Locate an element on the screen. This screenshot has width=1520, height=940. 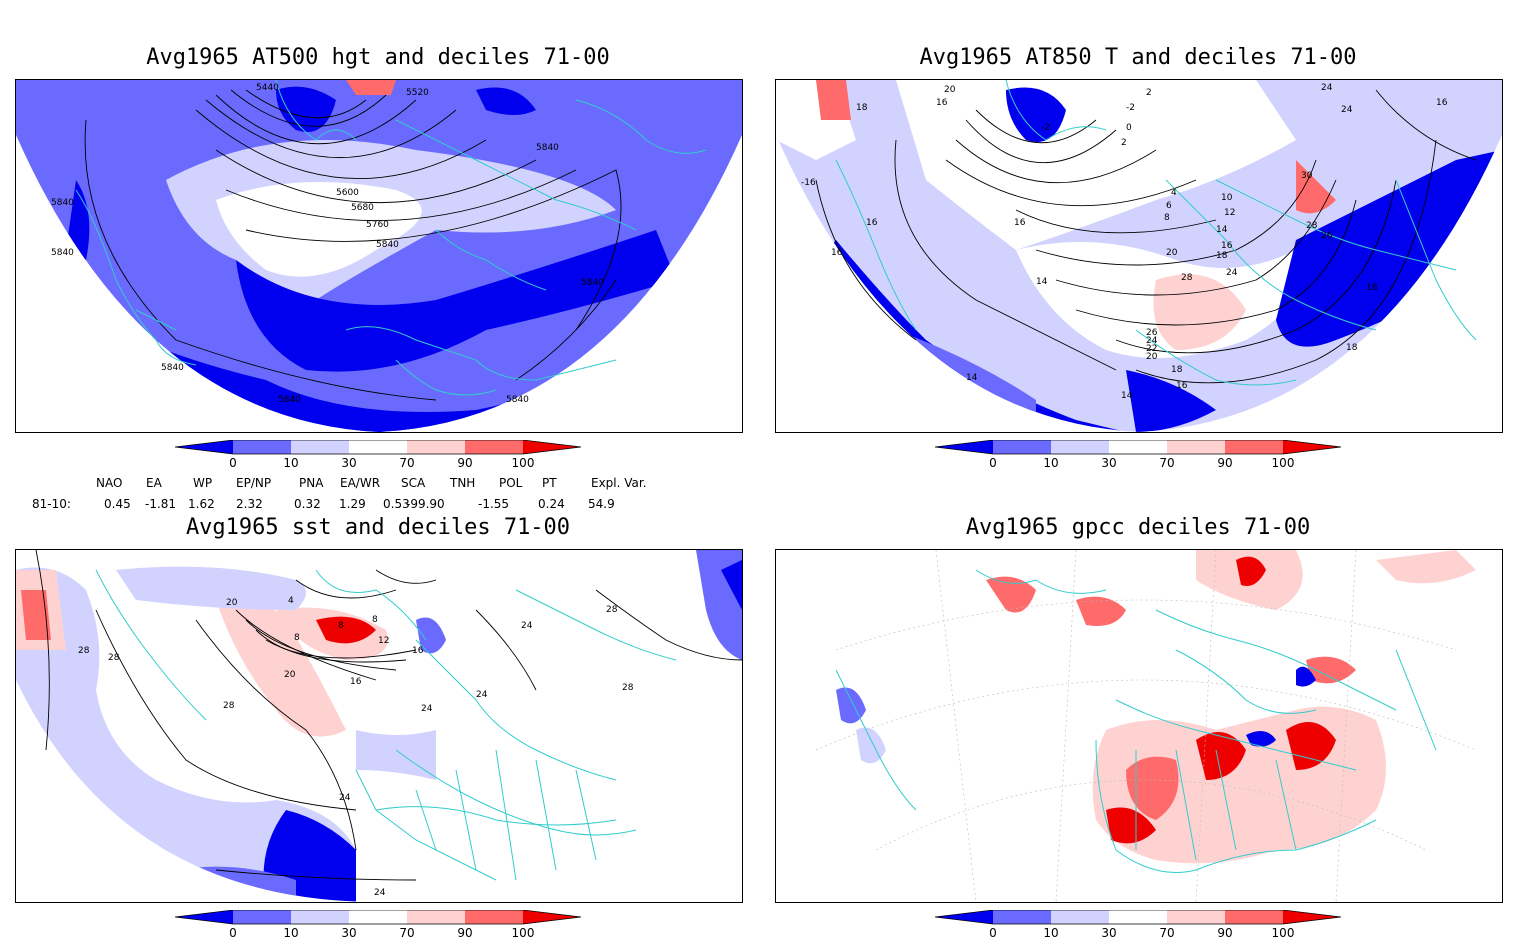
hgt500-coastlines is located at coordinates (391, 238).